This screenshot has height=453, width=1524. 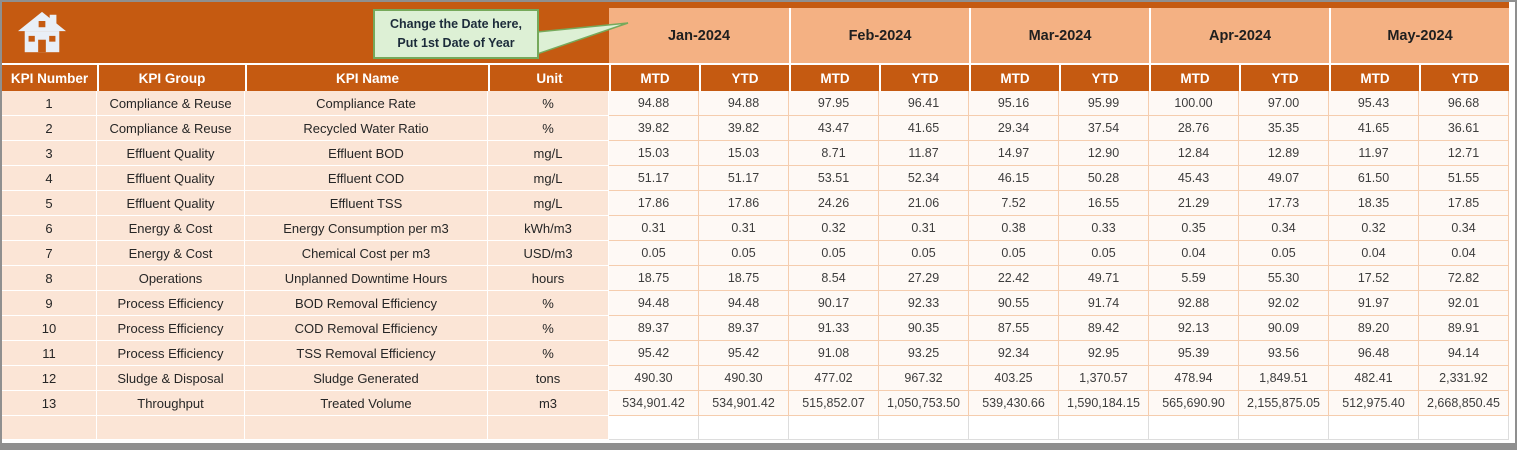 I want to click on value-cell: 512,975.40, so click(x=1374, y=403).